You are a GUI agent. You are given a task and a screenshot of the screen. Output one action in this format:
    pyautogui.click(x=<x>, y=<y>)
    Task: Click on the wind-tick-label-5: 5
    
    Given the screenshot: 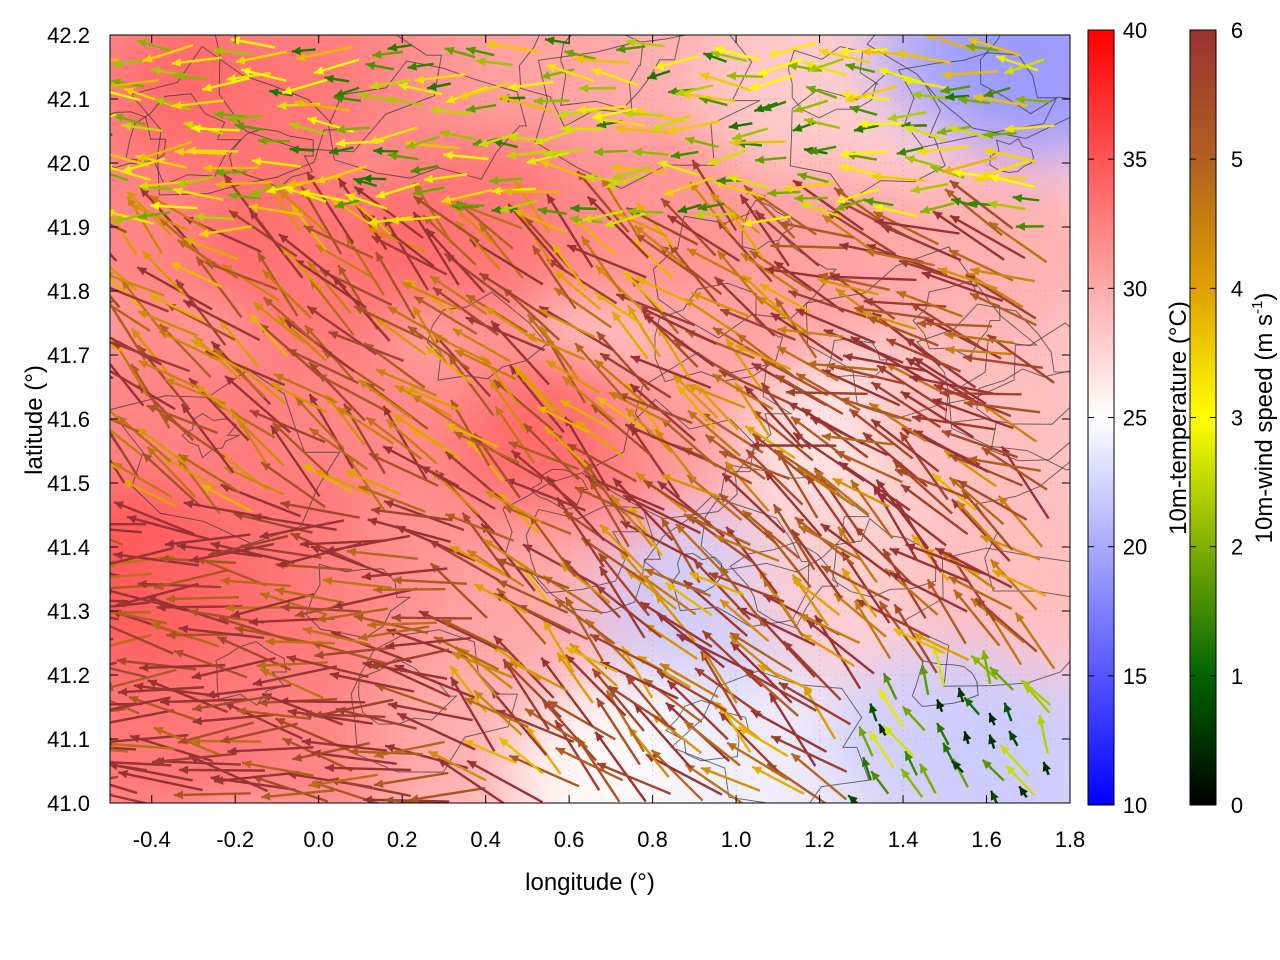 What is the action you would take?
    pyautogui.click(x=1237, y=159)
    